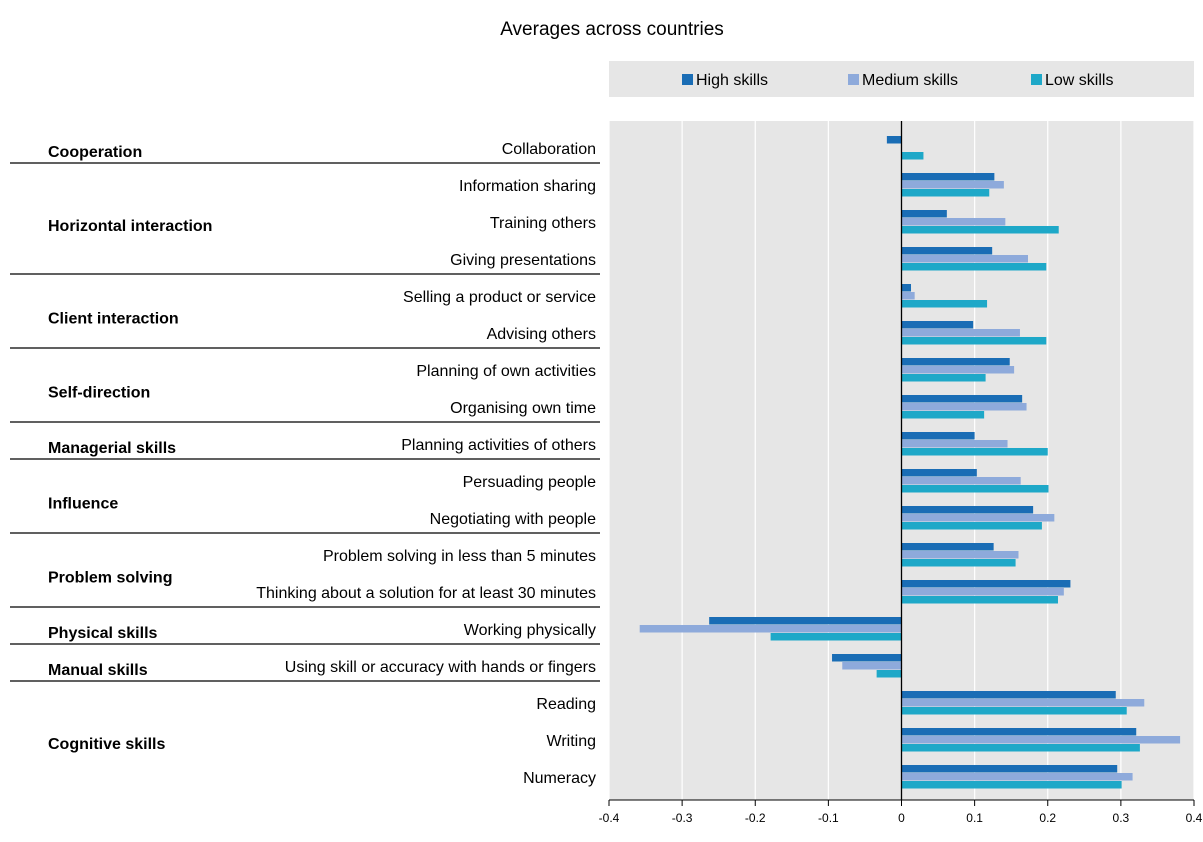  What do you see at coordinates (755, 818) in the screenshot?
I see `x-tick-label: -0.2` at bounding box center [755, 818].